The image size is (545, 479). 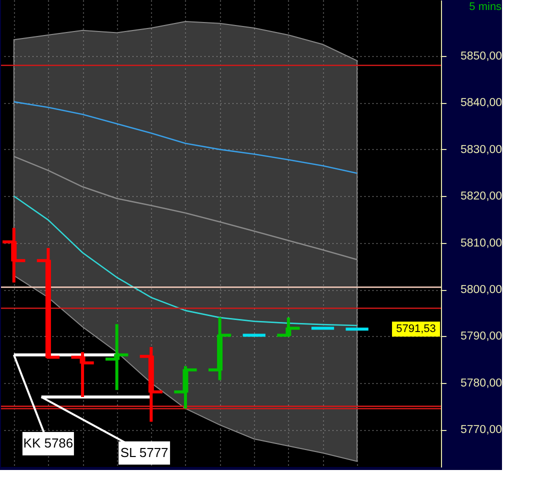 What do you see at coordinates (481, 383) in the screenshot?
I see `y-tick-label: 5780,00` at bounding box center [481, 383].